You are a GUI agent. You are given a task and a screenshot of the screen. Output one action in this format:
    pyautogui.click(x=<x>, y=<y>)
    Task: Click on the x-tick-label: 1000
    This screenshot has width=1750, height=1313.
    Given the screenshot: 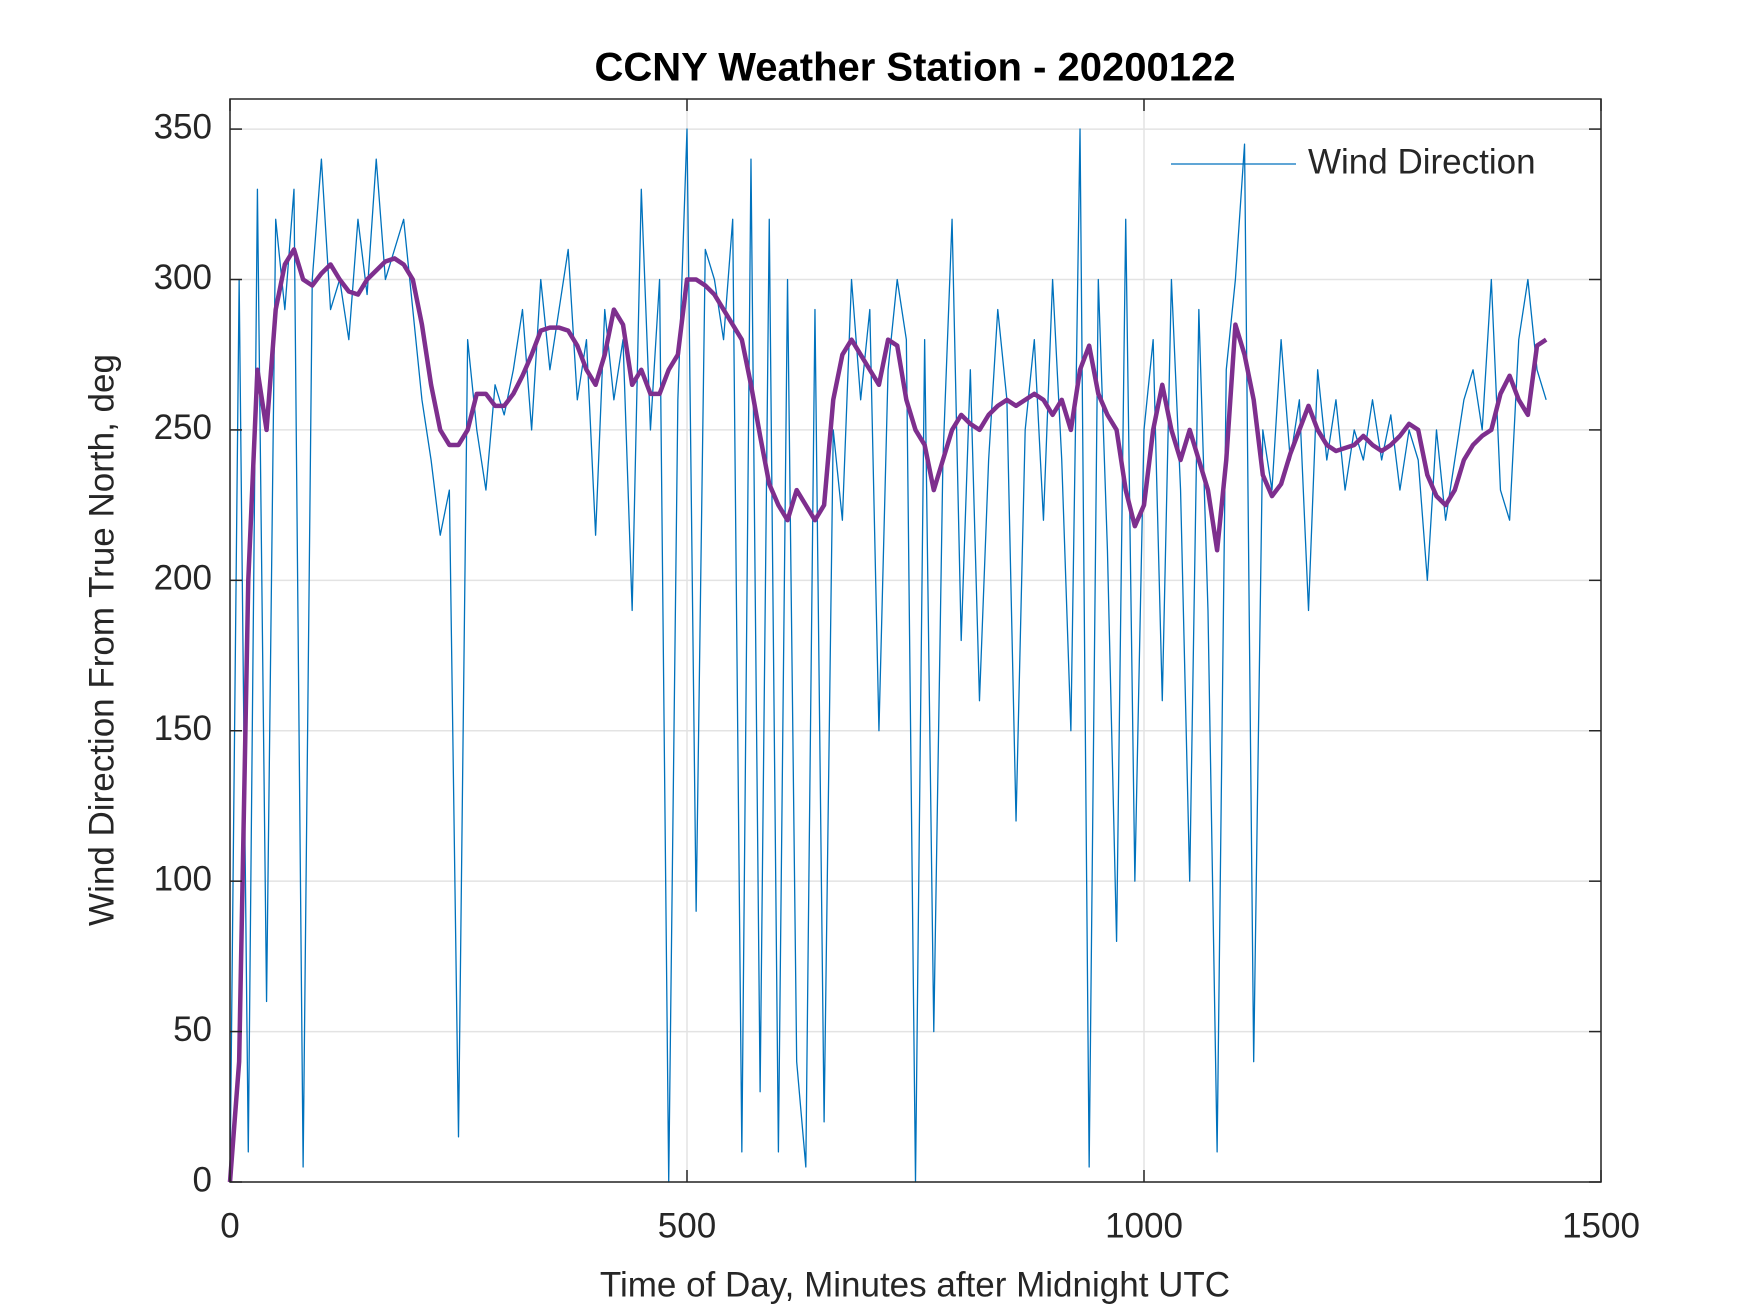 What is the action you would take?
    pyautogui.click(x=1144, y=1225)
    